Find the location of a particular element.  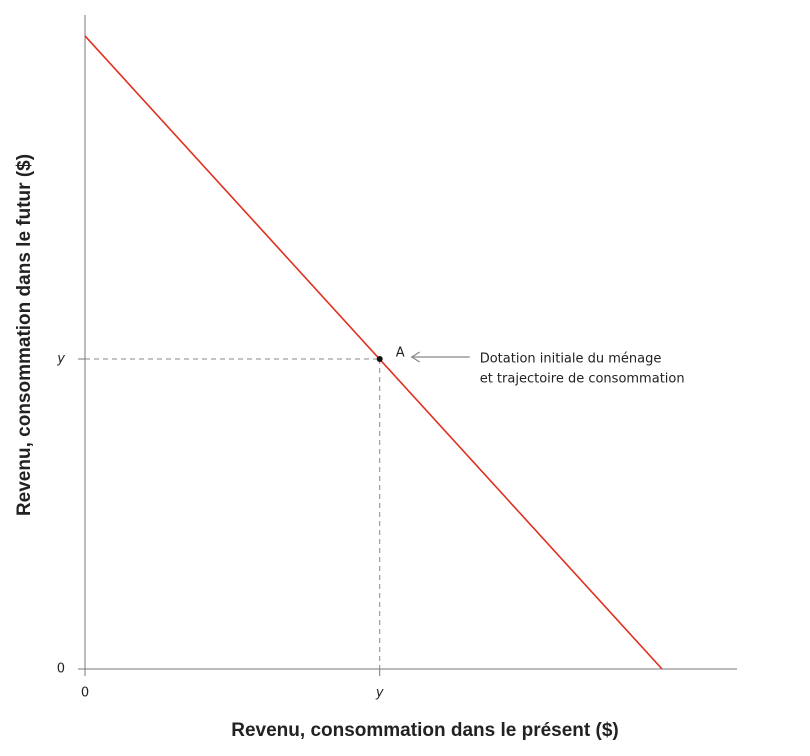

x-tick-label: 0 is located at coordinates (85, 693).